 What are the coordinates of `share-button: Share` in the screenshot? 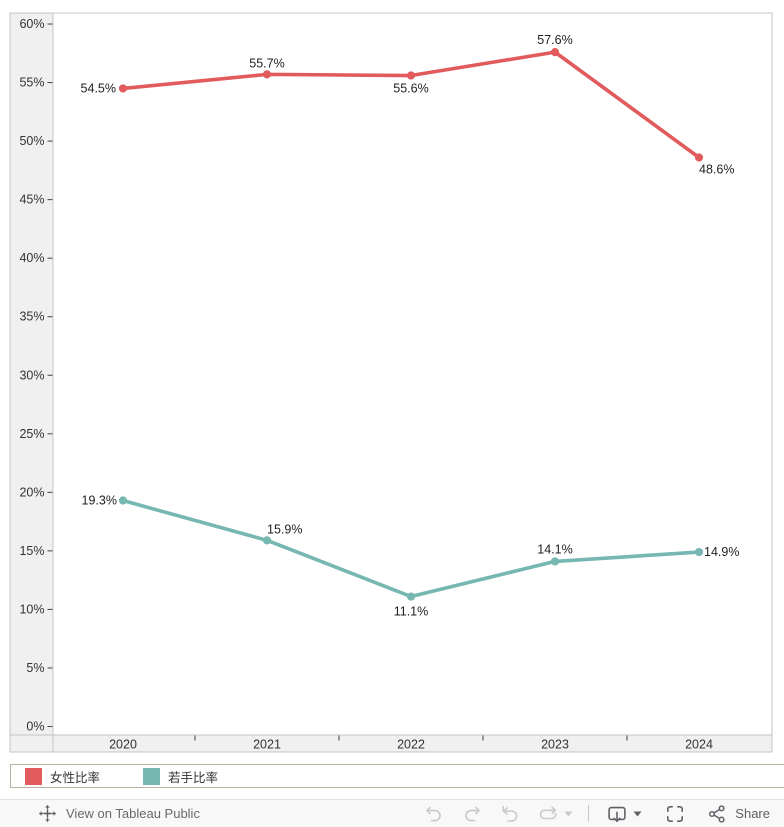 It's located at (737, 814).